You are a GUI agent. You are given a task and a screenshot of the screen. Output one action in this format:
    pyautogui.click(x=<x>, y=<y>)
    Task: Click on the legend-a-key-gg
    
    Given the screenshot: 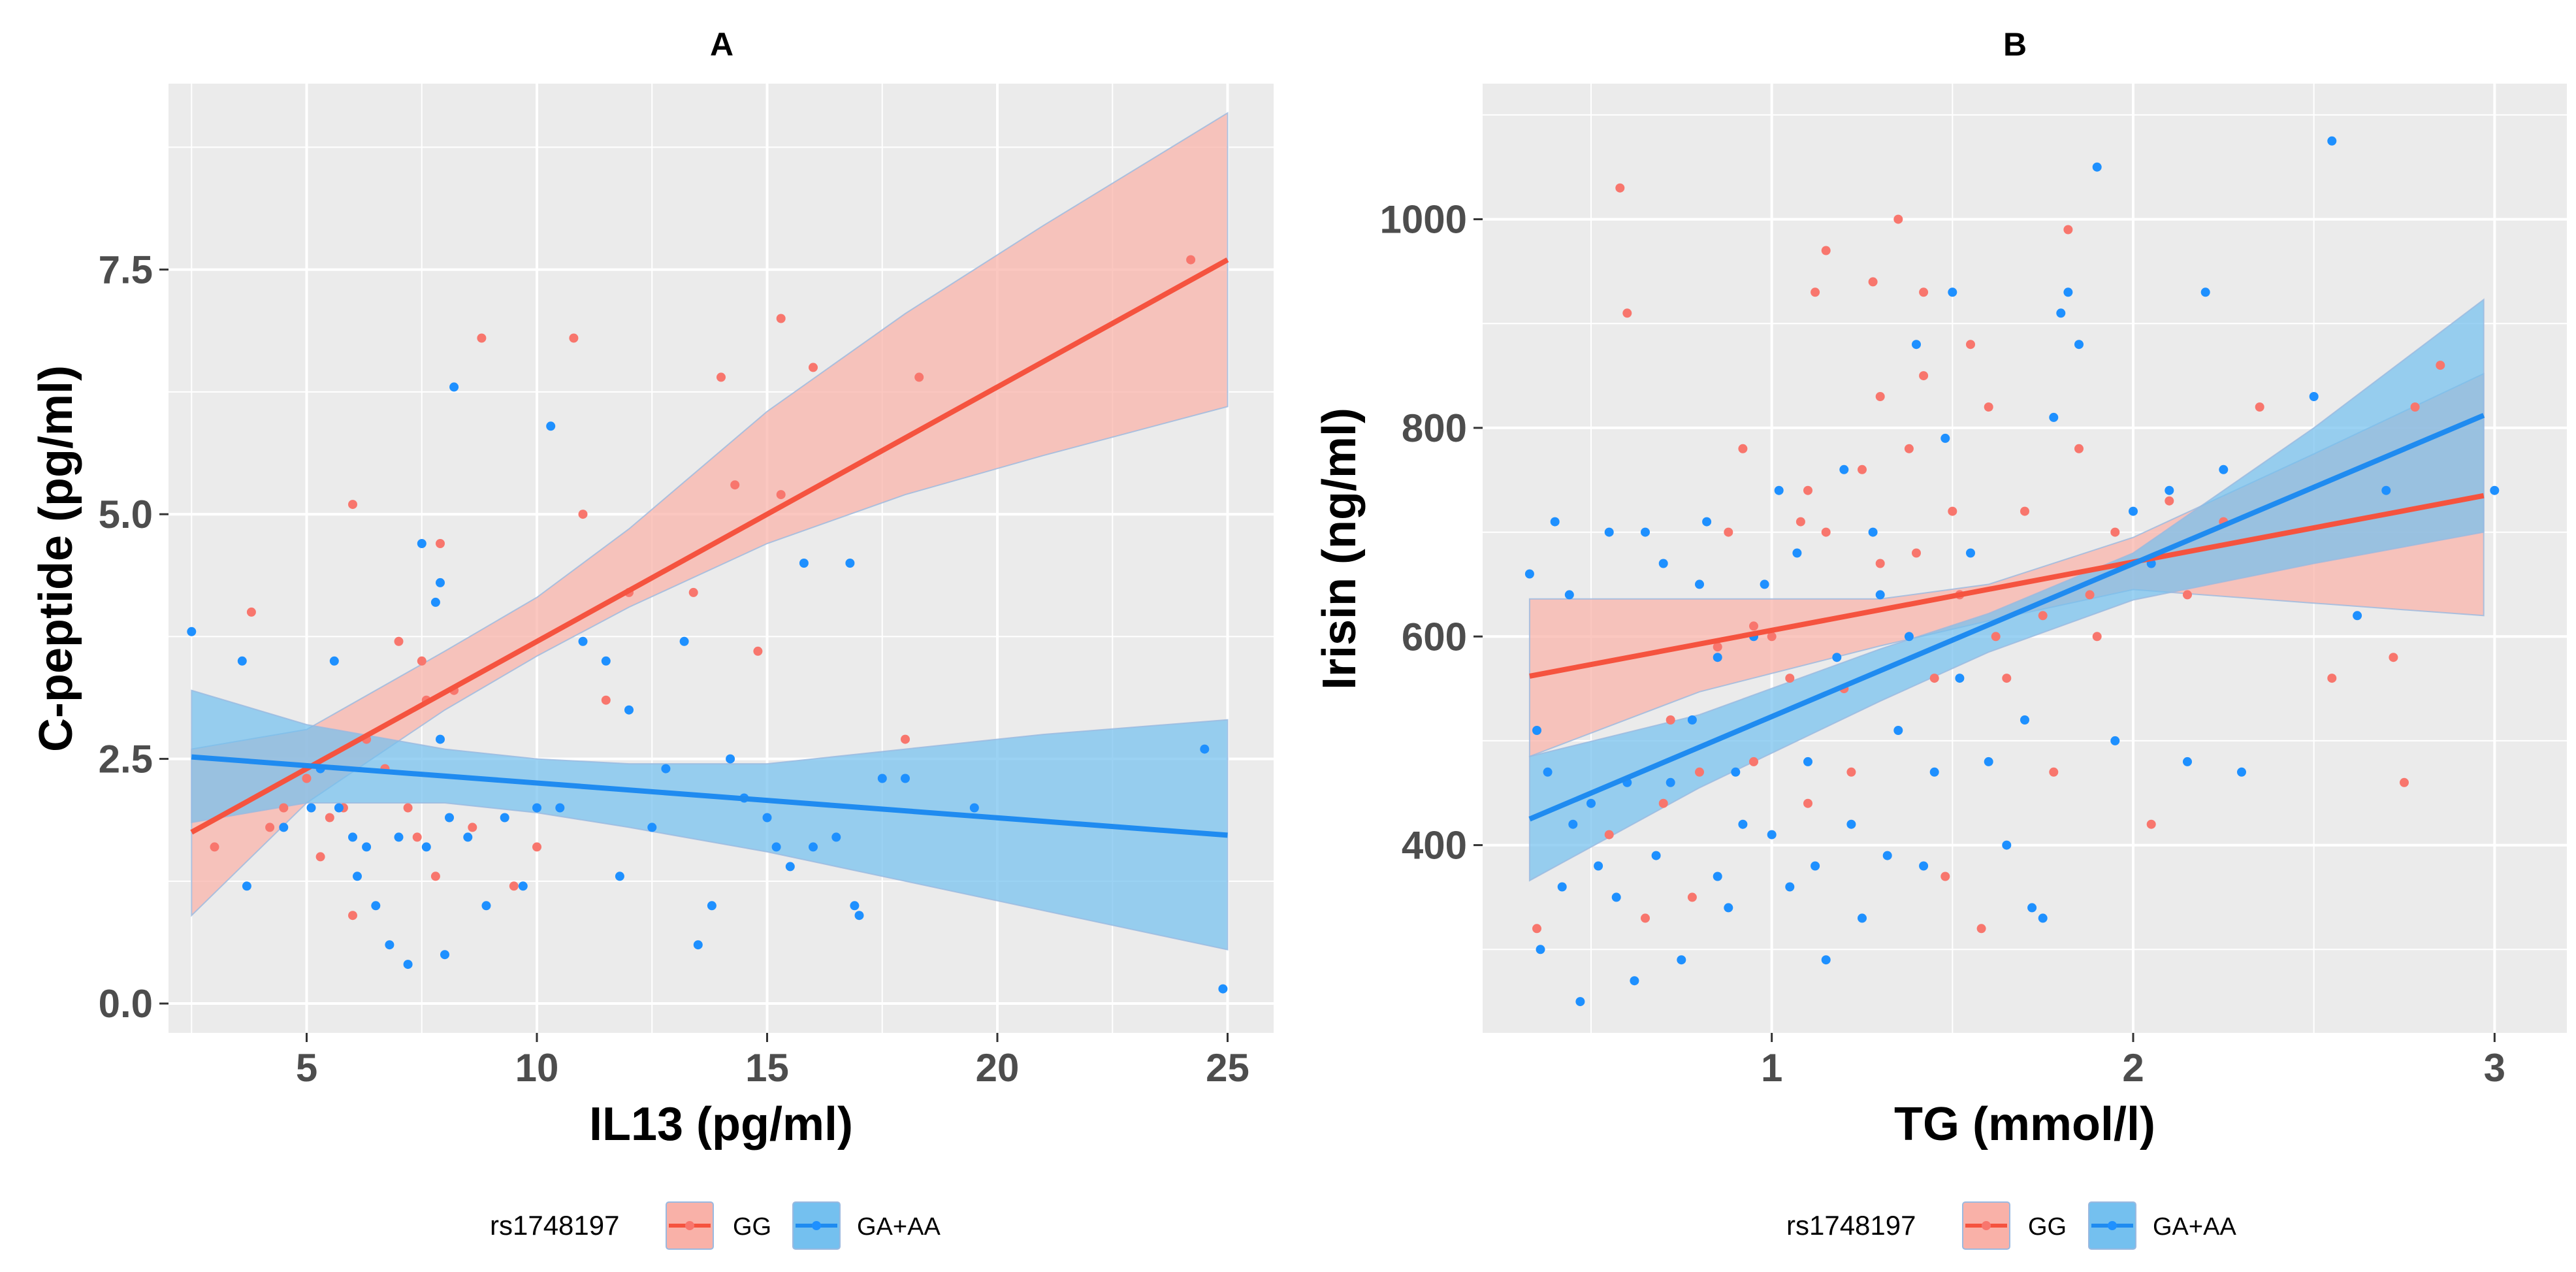 What is the action you would take?
    pyautogui.click(x=690, y=1225)
    